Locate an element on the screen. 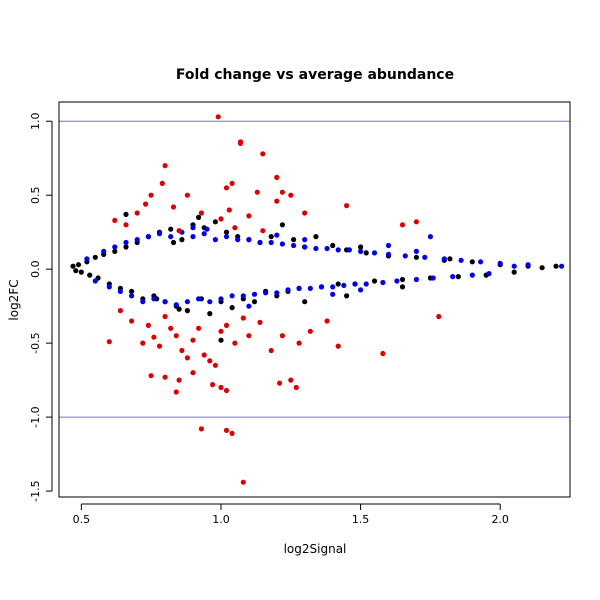 This screenshot has width=600, height=600. x-tick-label: 1.0 is located at coordinates (221, 519).